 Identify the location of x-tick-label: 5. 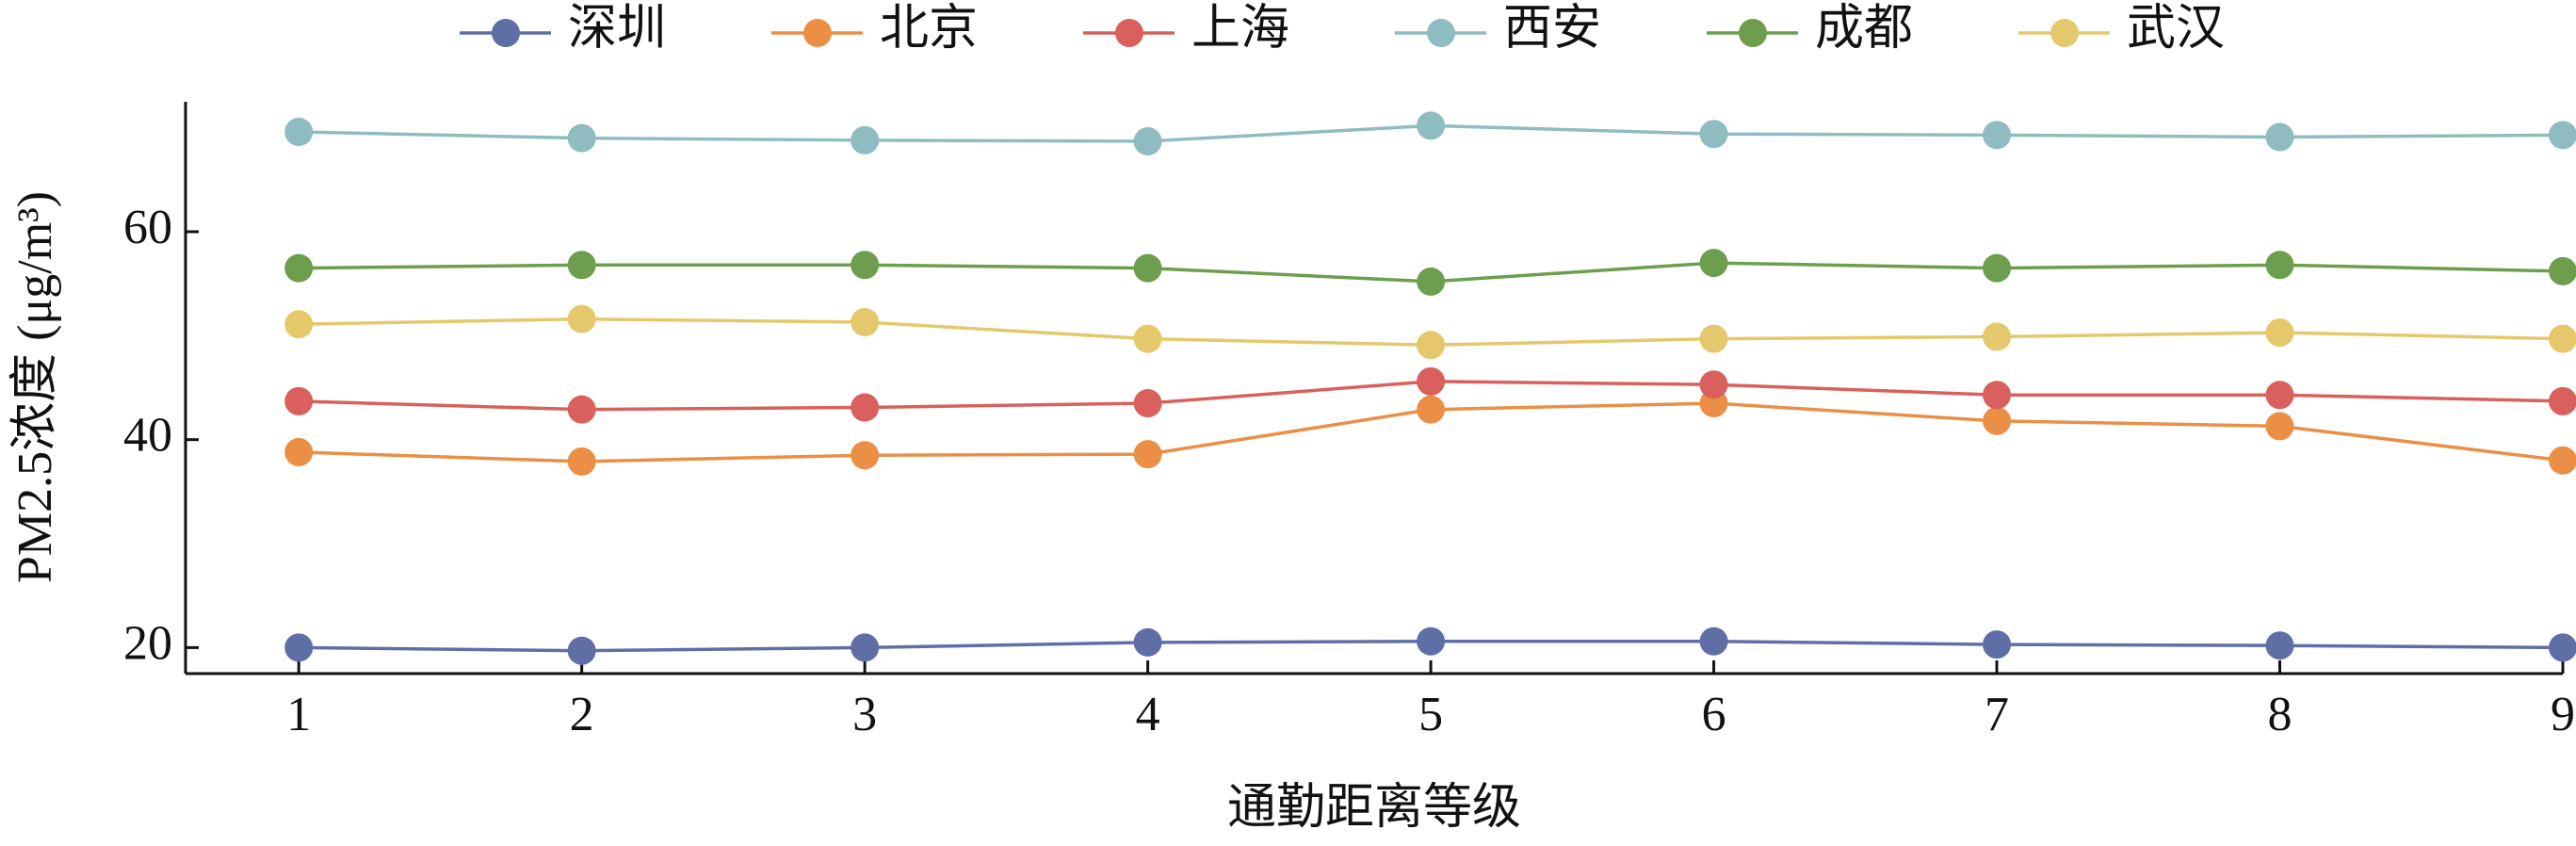
(1430, 715).